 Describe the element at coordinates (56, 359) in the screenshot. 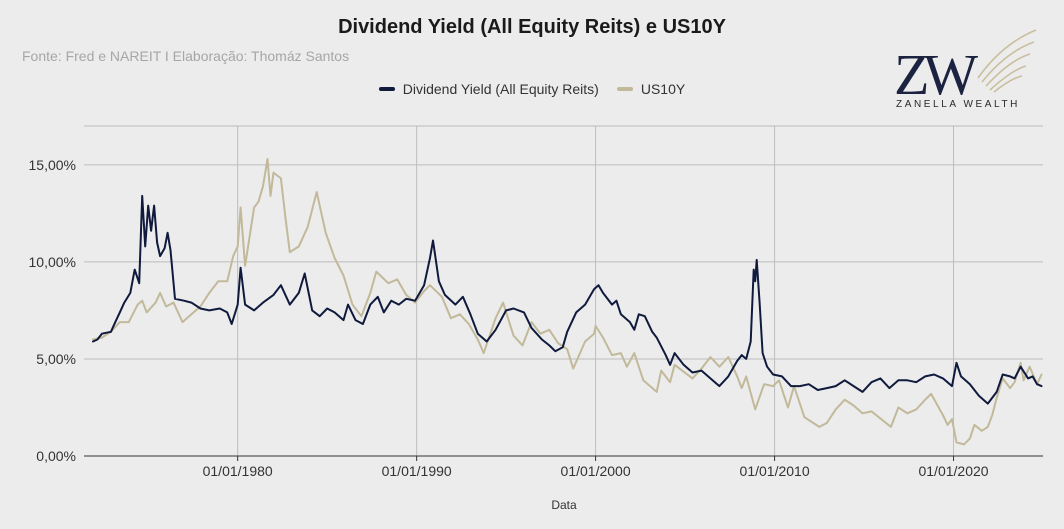

I see `y-tick-label: 5,00%` at that location.